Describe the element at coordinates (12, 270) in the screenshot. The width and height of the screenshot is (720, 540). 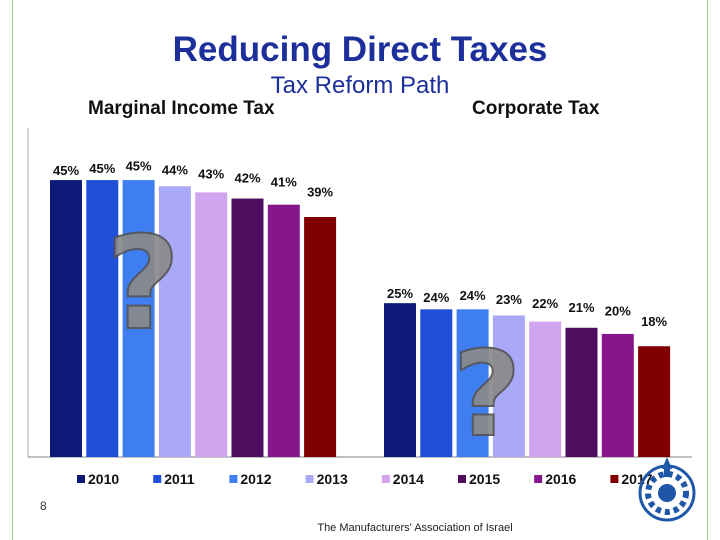
I see `slide-border-left` at that location.